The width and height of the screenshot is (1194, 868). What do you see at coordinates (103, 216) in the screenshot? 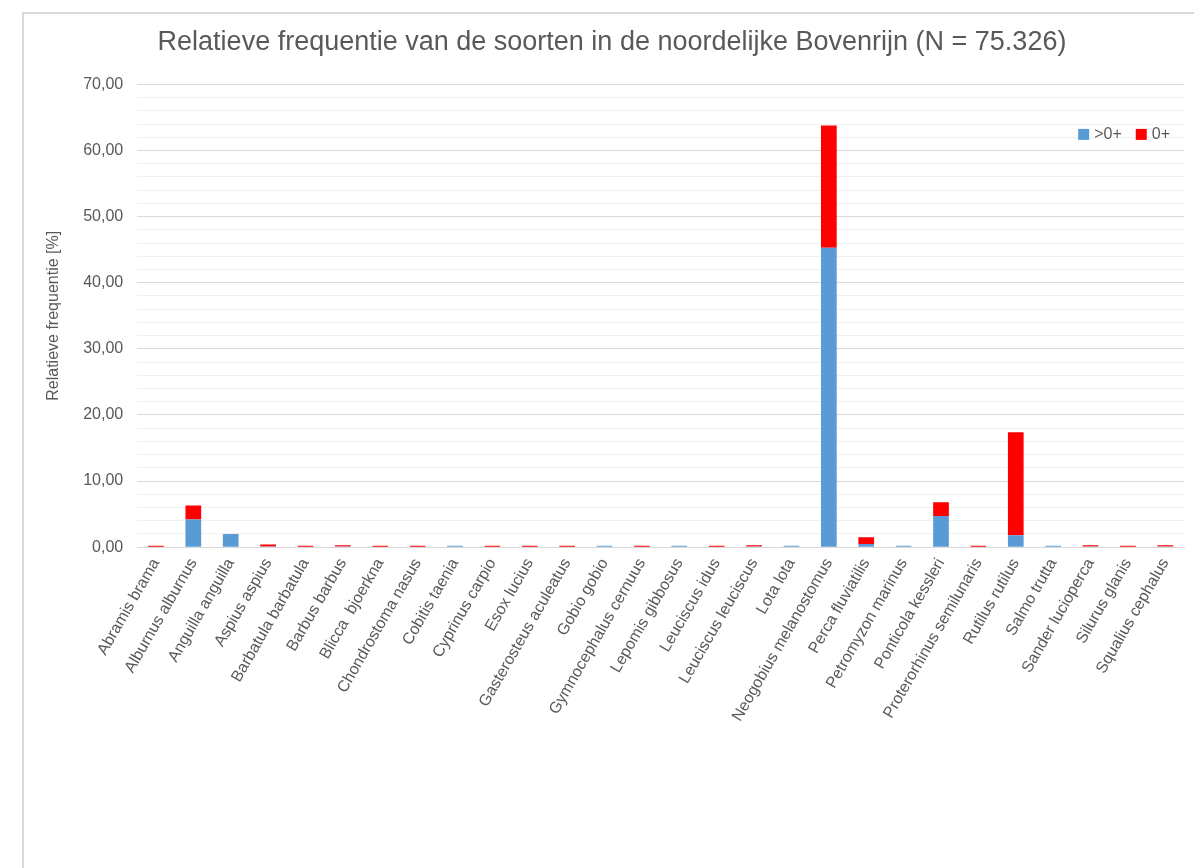
I see `y-tick-label: 50,00` at bounding box center [103, 216].